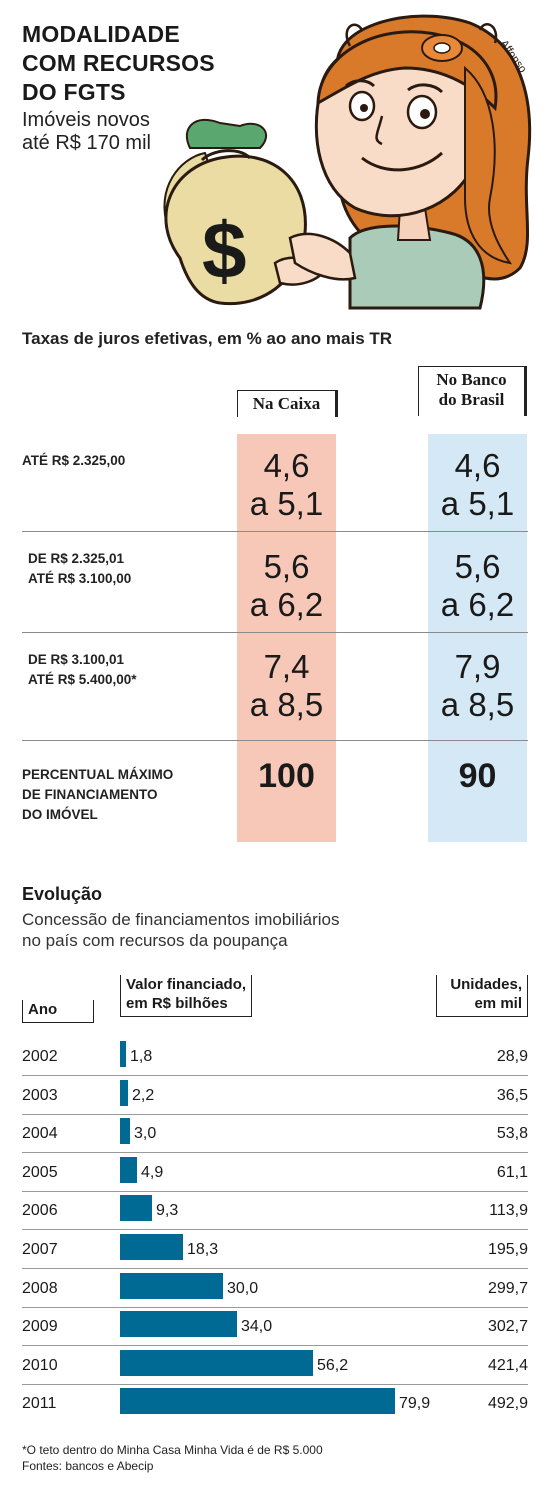 The image size is (550, 1487). Describe the element at coordinates (286, 666) in the screenshot. I see `rate-value: 7,4` at that location.